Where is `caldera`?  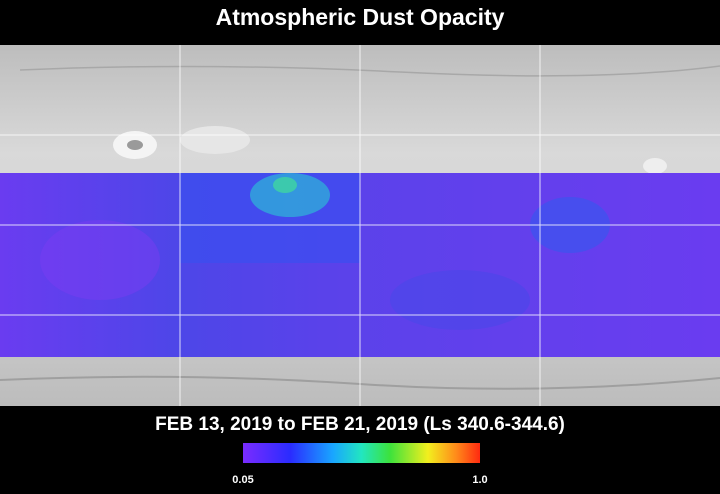 caldera is located at coordinates (135, 145).